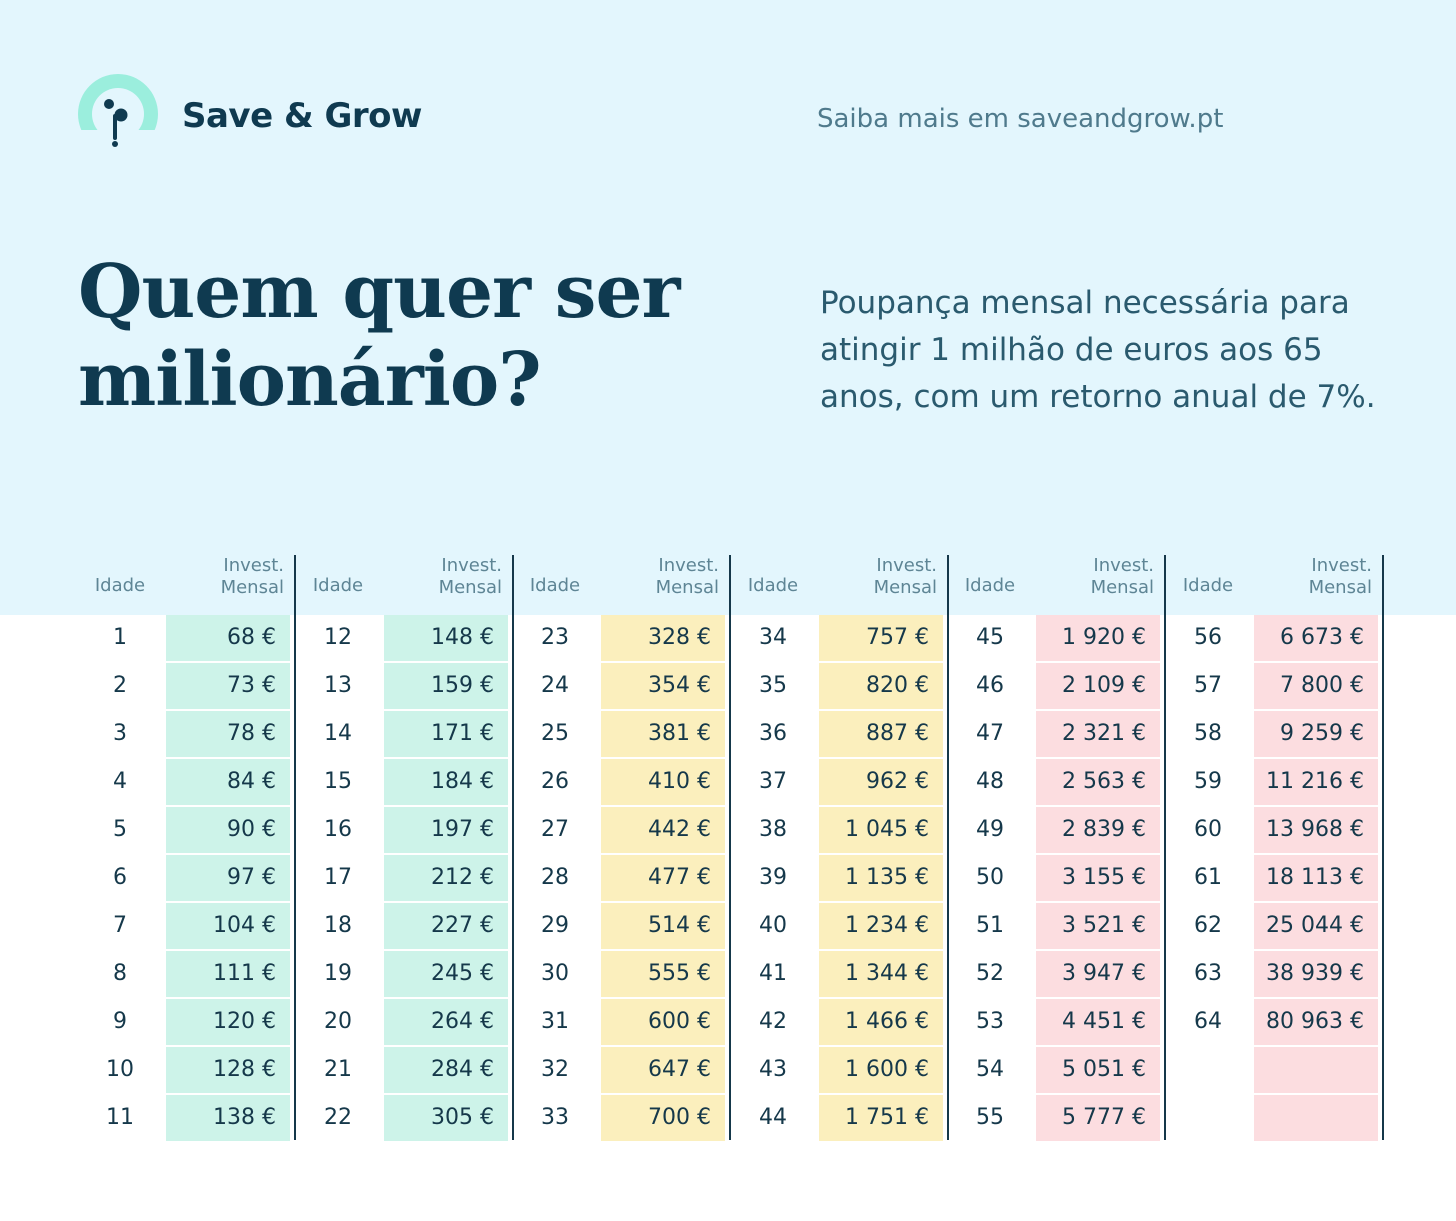 This screenshot has width=1456, height=1221. Describe the element at coordinates (687, 587) in the screenshot. I see `header-invest-line: Mensal` at that location.